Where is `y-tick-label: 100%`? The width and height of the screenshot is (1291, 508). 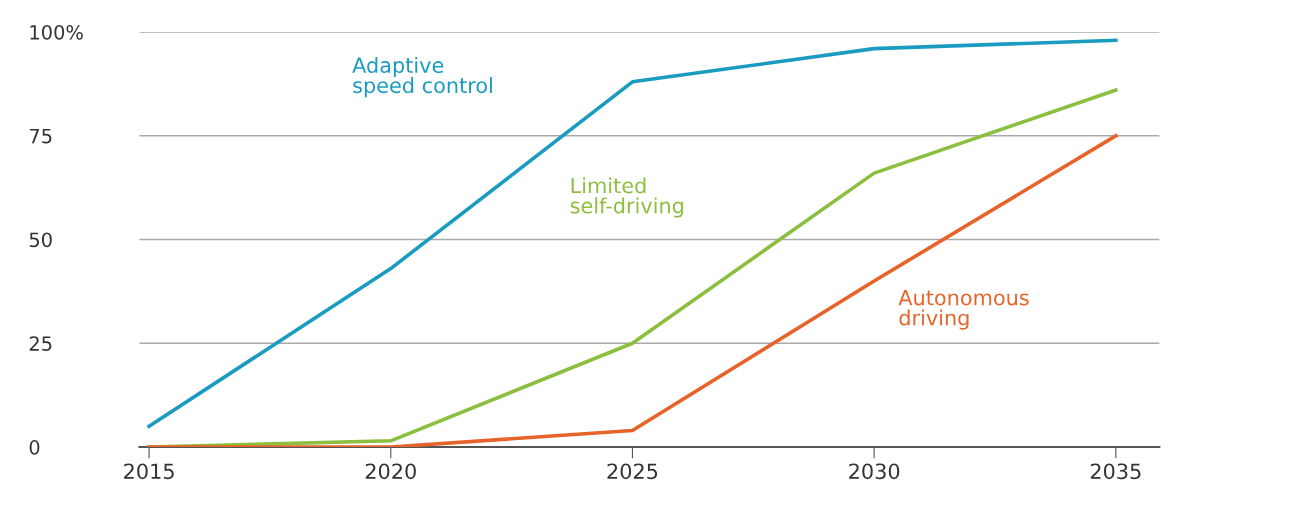 y-tick-label: 100% is located at coordinates (56, 32).